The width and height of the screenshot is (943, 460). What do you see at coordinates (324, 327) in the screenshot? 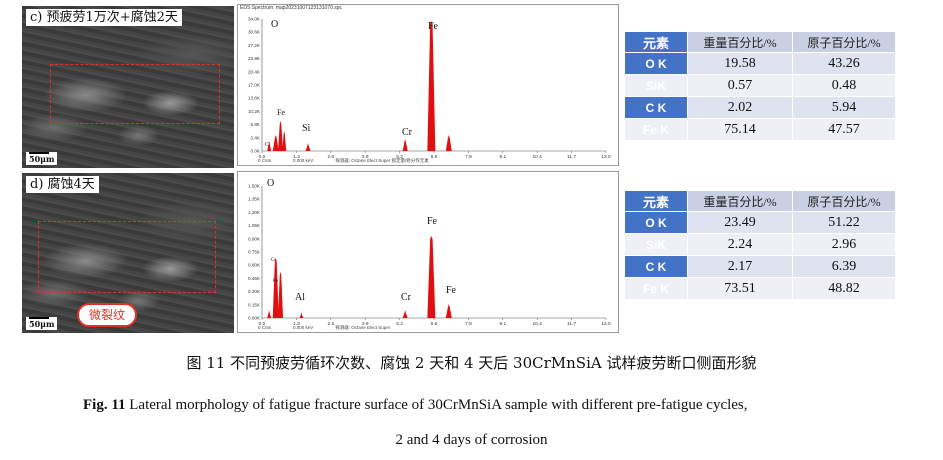
I see `spectrum-footer-d: 0 Cnts 0.000 keV 探测器: Octane Elect Super` at bounding box center [324, 327].